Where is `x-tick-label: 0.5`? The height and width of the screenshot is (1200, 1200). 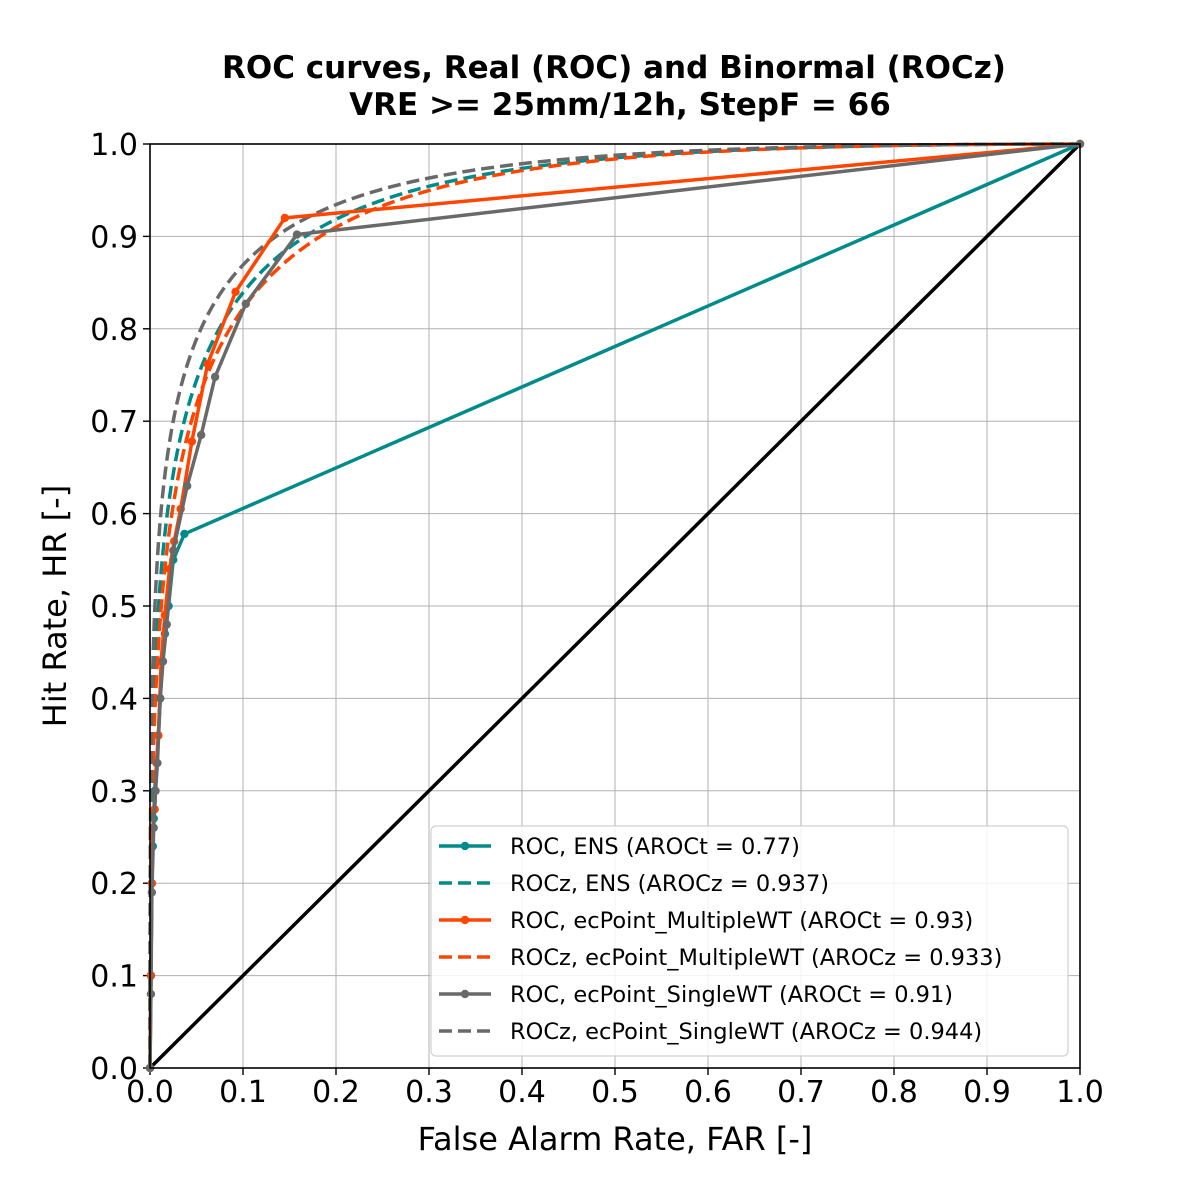 x-tick-label: 0.5 is located at coordinates (615, 1092).